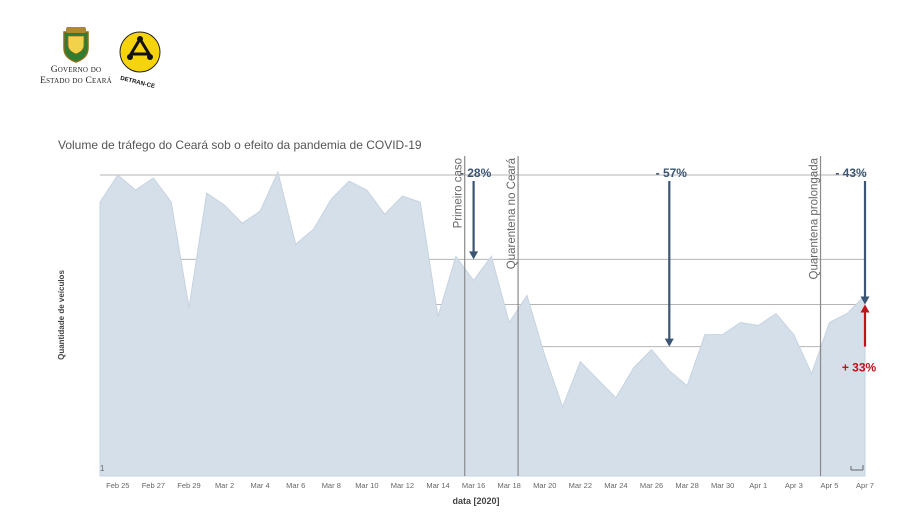 The height and width of the screenshot is (527, 905). What do you see at coordinates (851, 173) in the screenshot?
I see `annotation-label: - 43%` at bounding box center [851, 173].